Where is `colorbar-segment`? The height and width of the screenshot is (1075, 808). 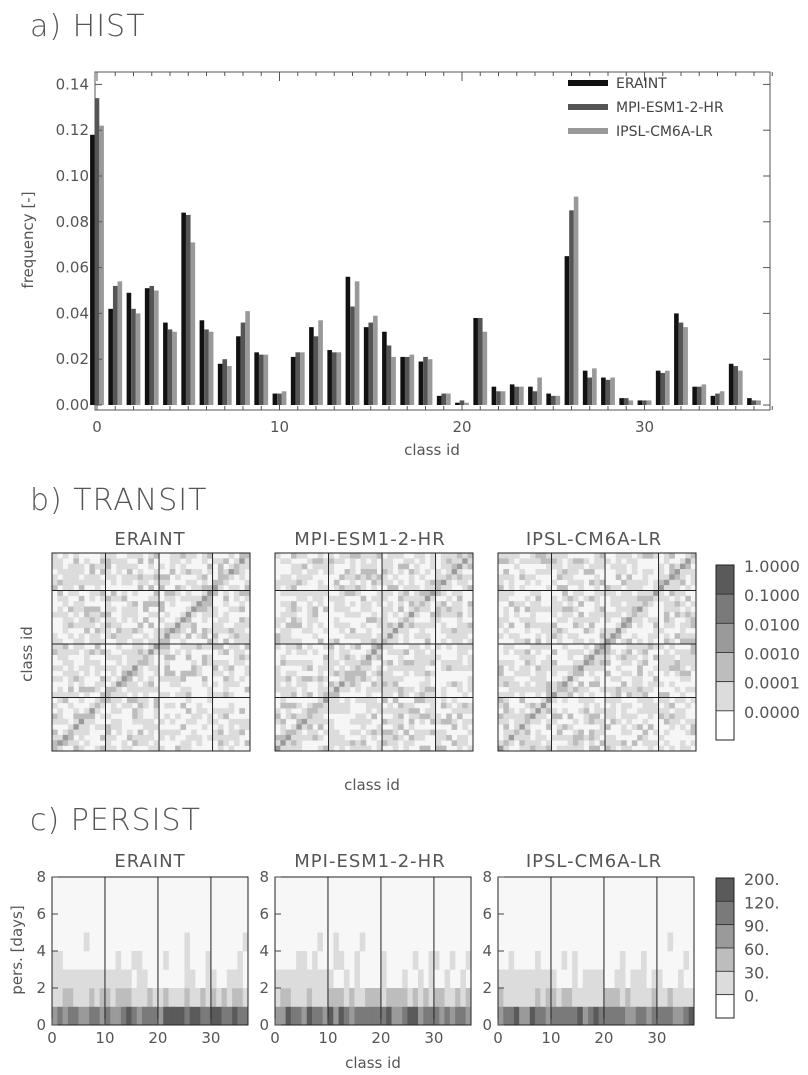 colorbar-segment is located at coordinates (725, 579).